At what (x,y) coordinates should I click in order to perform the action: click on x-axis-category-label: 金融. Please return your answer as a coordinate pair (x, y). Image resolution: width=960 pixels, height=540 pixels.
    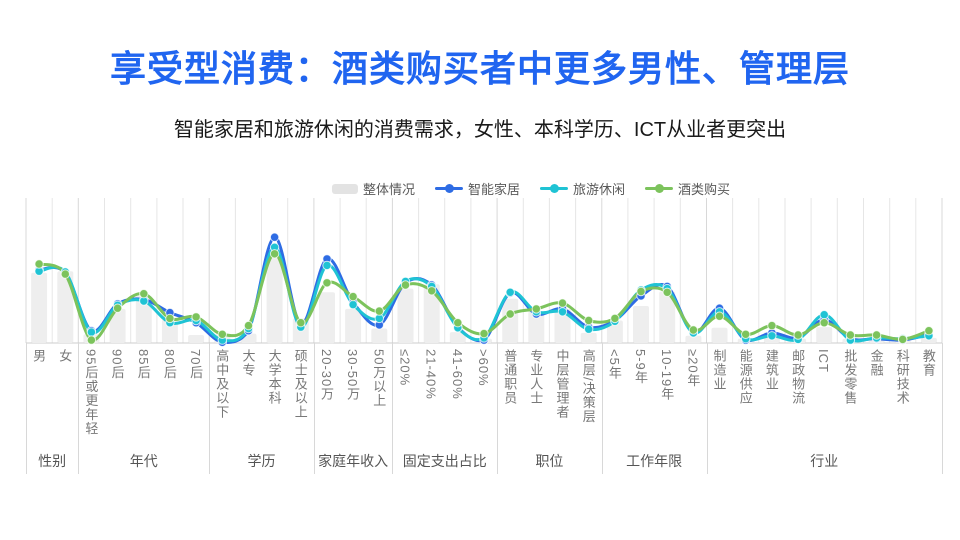
    Looking at the image, I should click on (876, 363).